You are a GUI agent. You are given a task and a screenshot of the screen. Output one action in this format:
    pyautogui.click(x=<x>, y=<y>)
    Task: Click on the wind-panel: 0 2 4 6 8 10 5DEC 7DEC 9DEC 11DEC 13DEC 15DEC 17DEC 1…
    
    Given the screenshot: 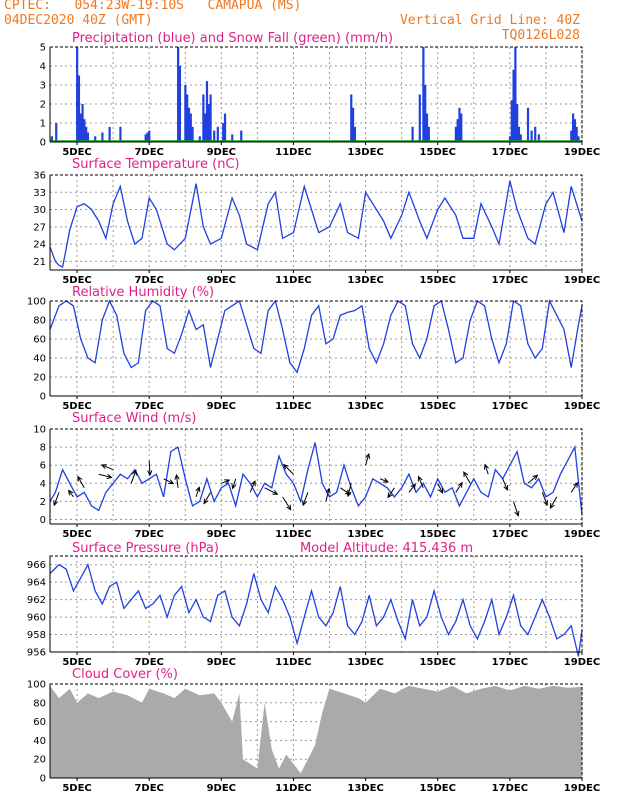 What is the action you would take?
    pyautogui.click(x=316, y=475)
    